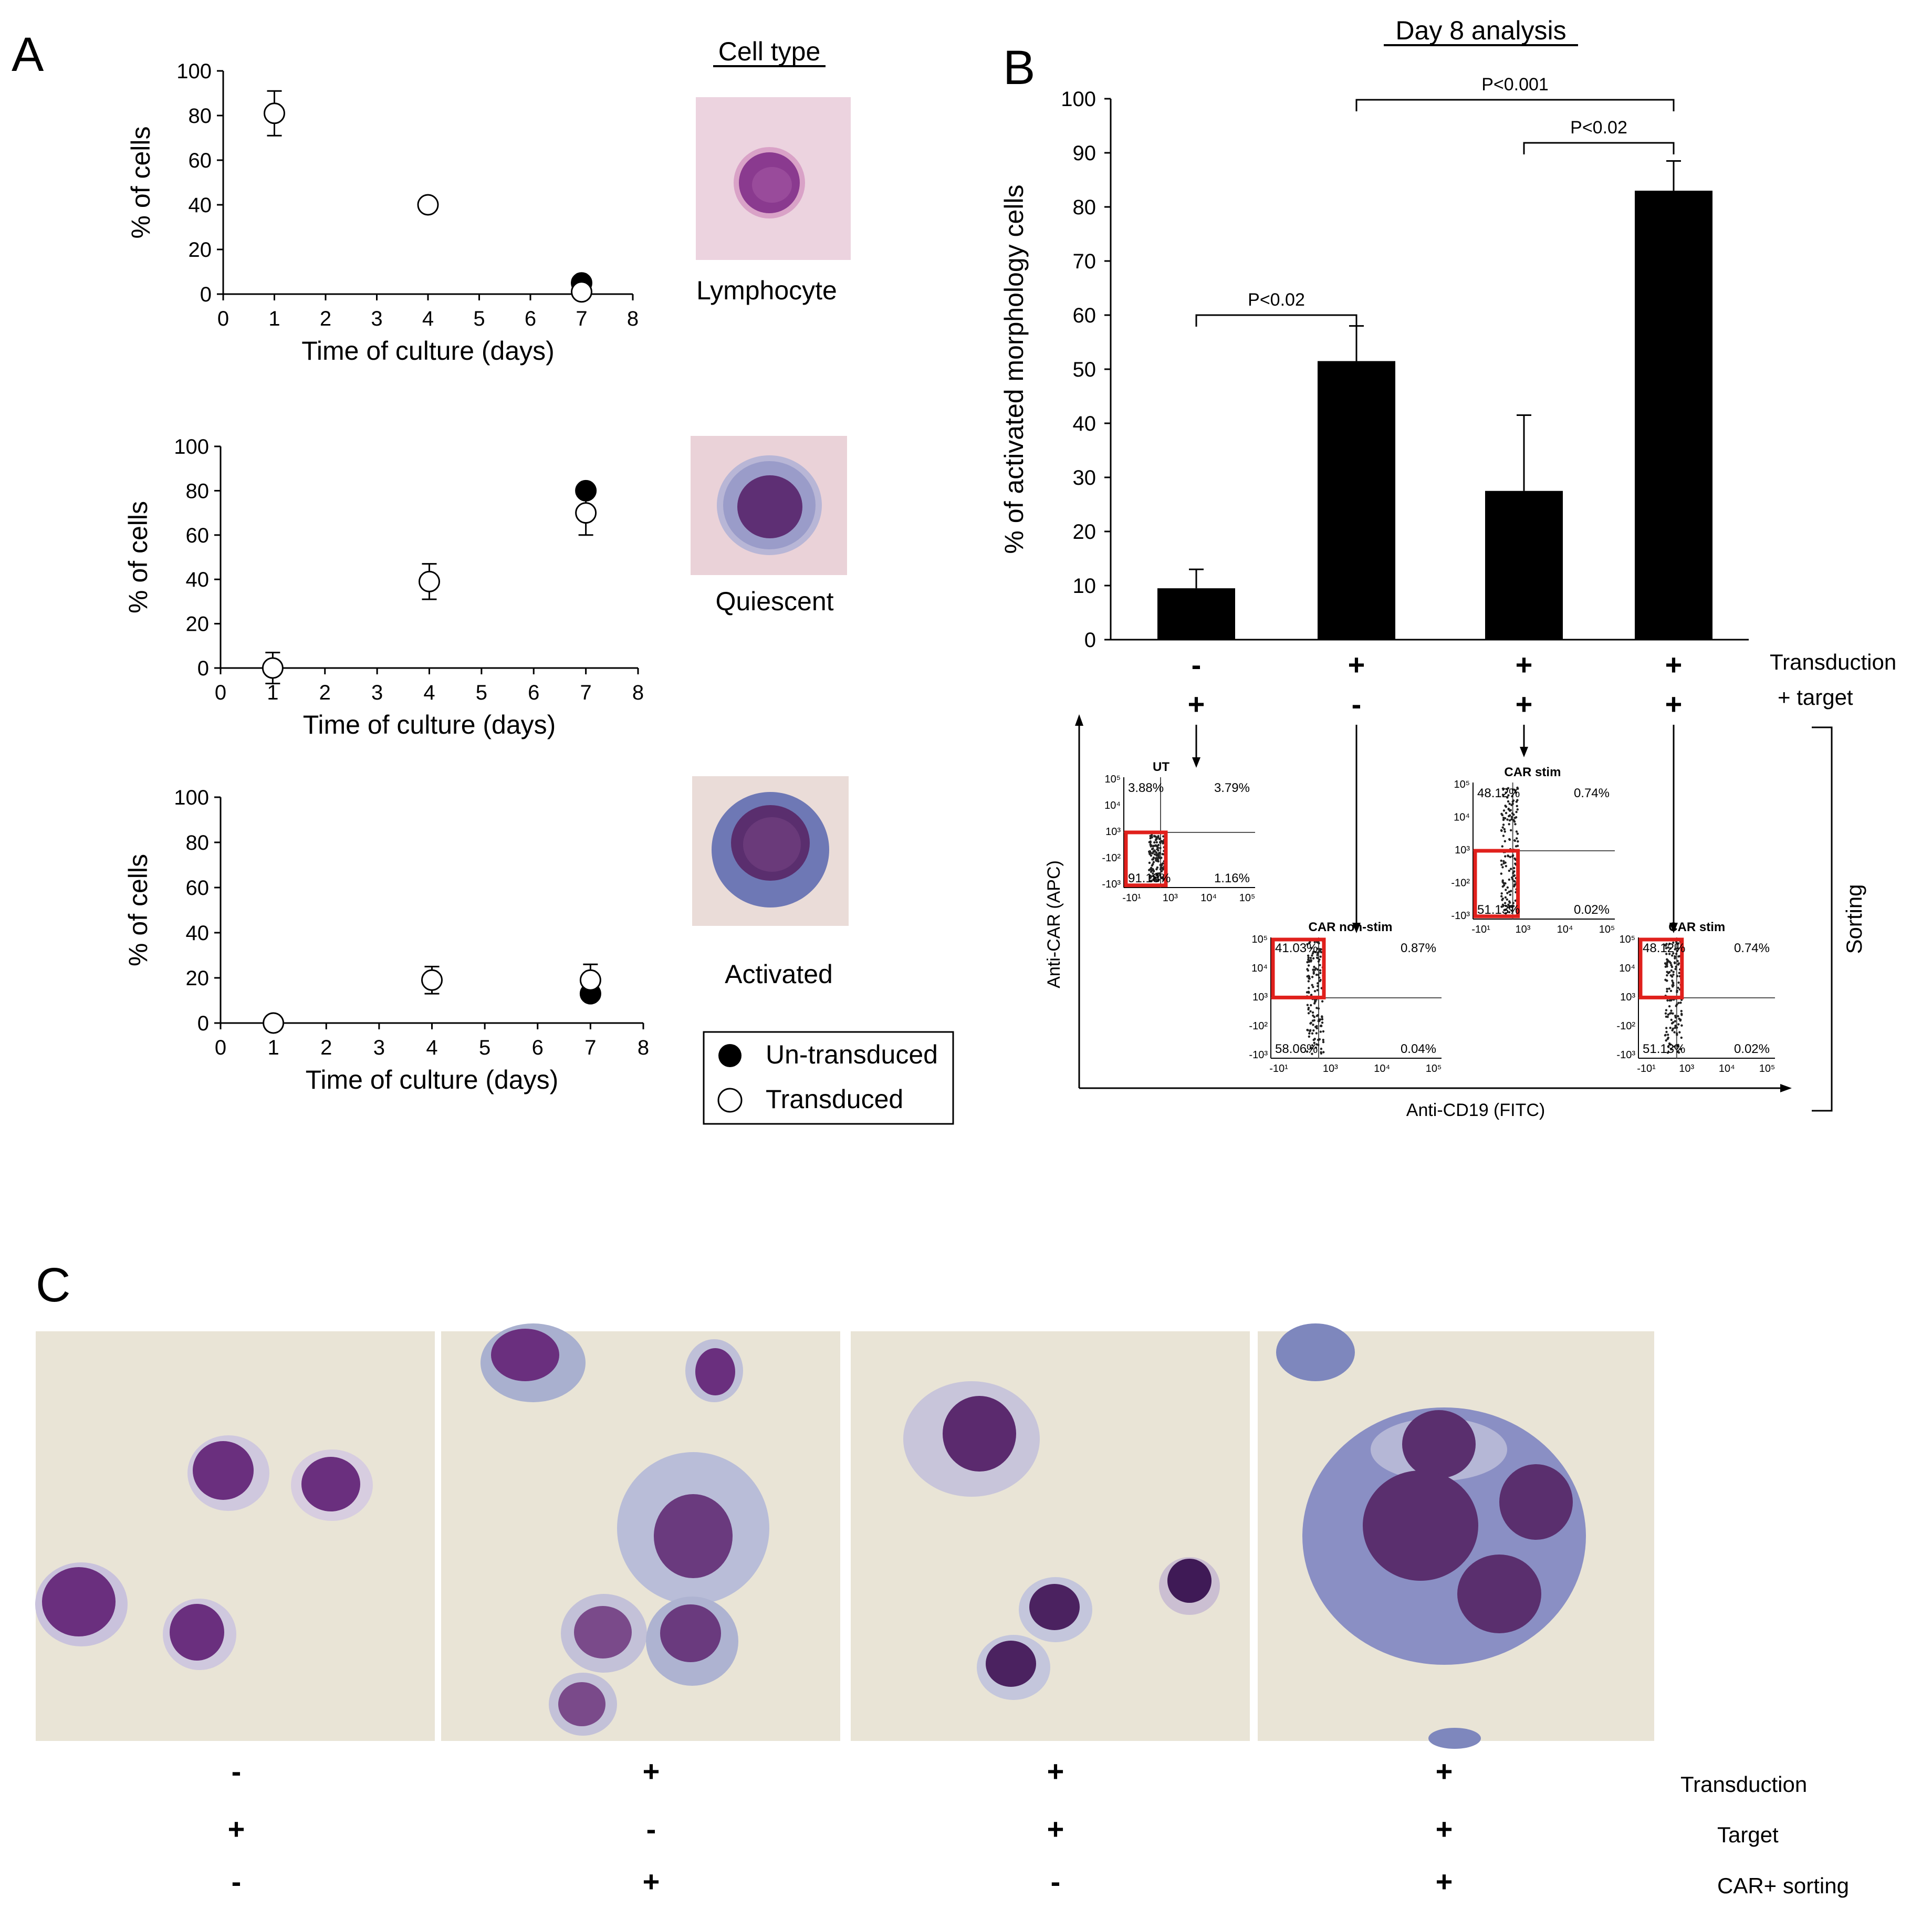  I want to click on x-tick-label: 4, so click(429, 692).